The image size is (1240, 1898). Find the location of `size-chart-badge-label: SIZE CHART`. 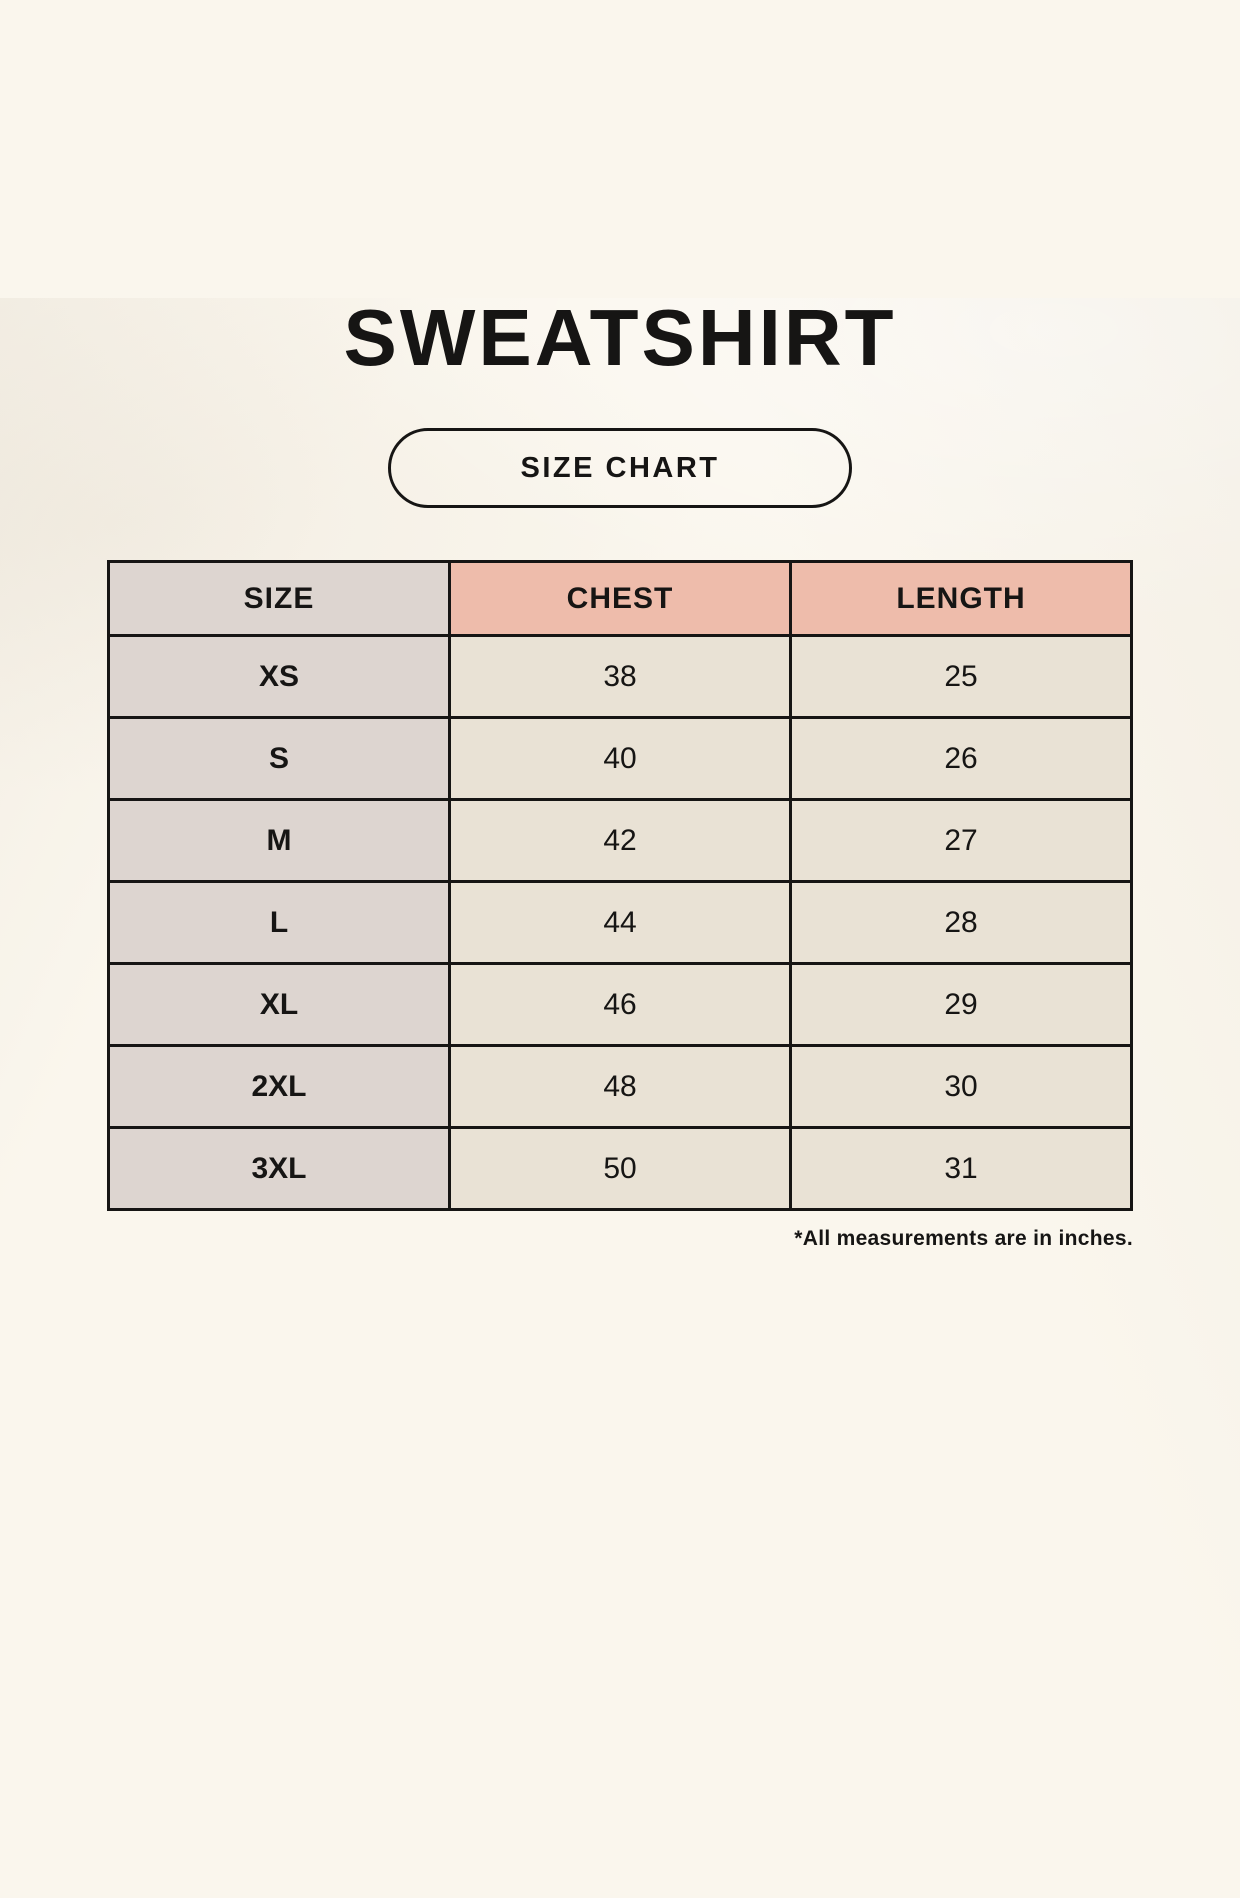

size-chart-badge-label: SIZE CHART is located at coordinates (620, 467).